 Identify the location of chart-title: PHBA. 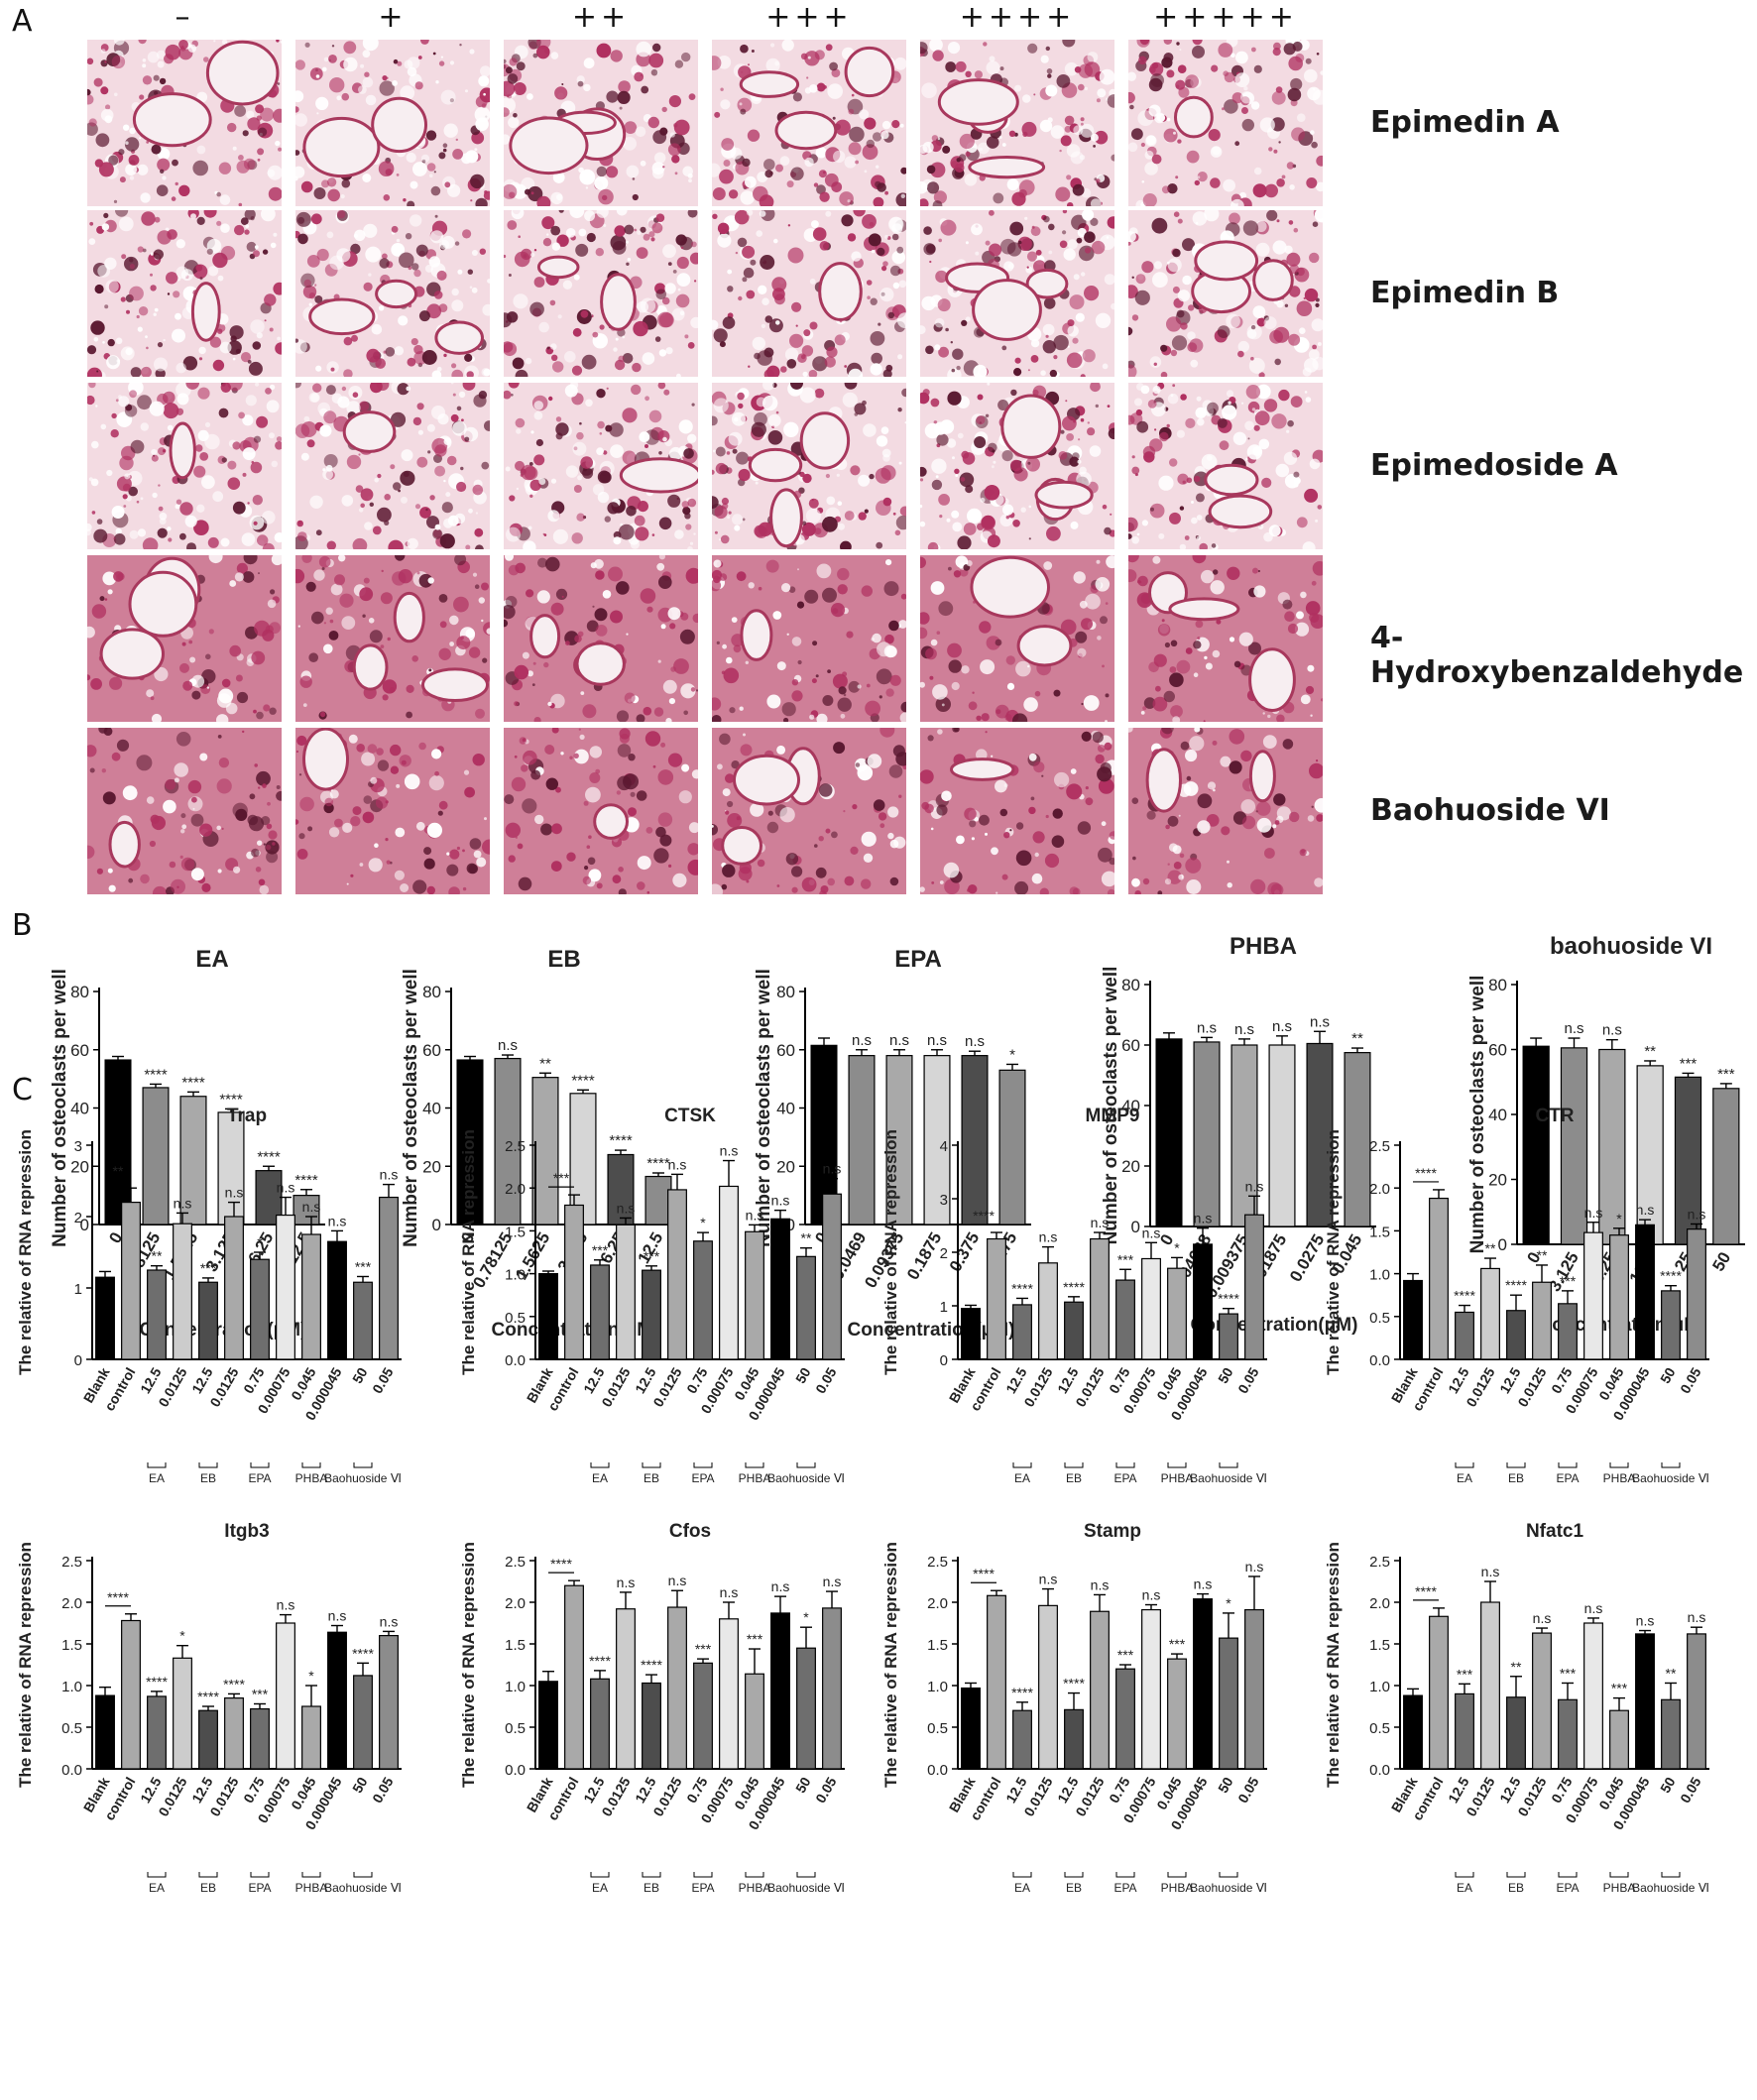
(1263, 947).